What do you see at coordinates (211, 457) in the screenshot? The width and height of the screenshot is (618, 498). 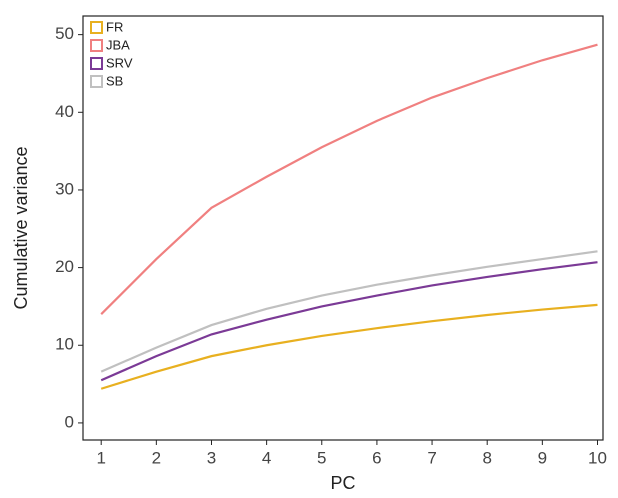 I see `x-tick-label: 3` at bounding box center [211, 457].